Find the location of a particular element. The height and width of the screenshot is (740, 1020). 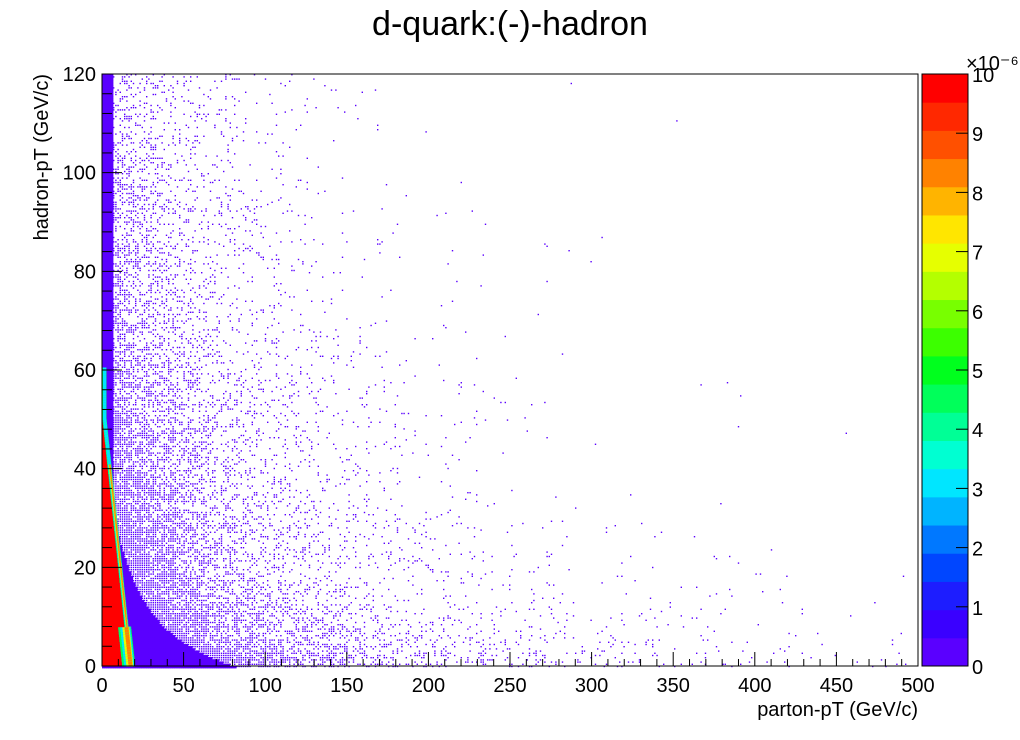

x-tick-label: 500 is located at coordinates (917, 686).